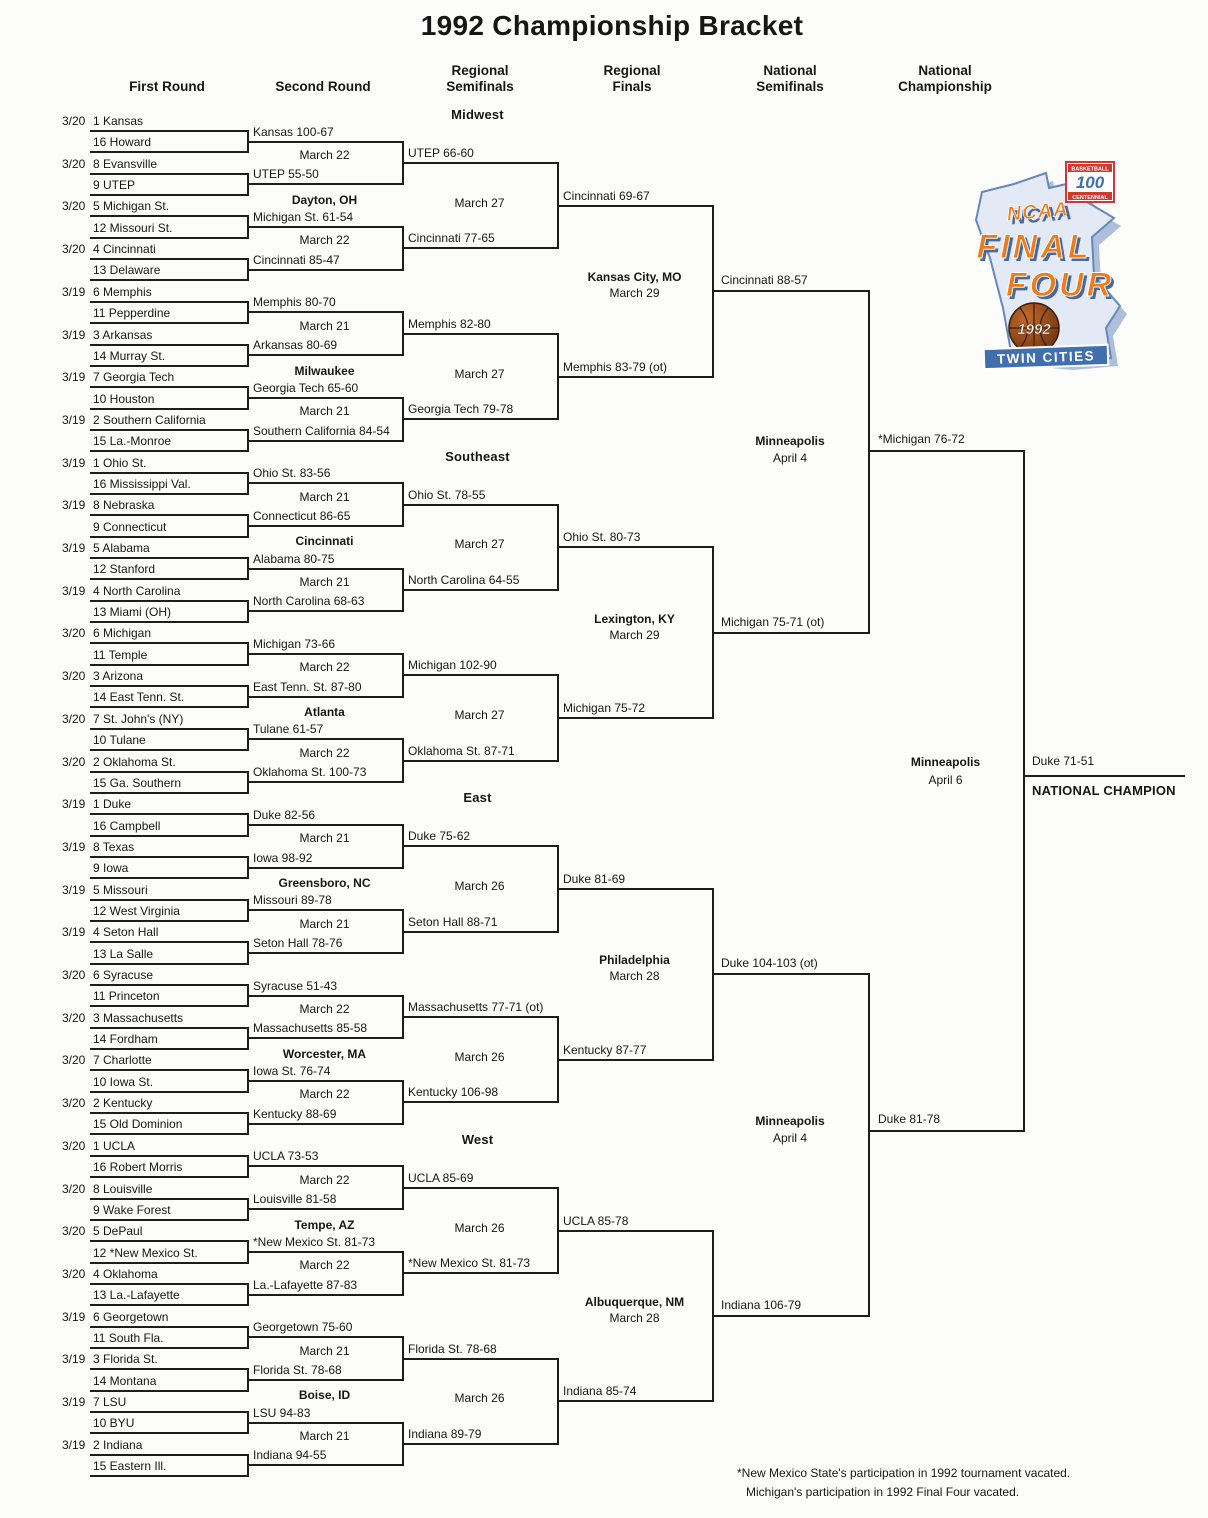 This screenshot has width=1208, height=1518. I want to click on semifinal-result: Michigan 75-72, so click(604, 708).